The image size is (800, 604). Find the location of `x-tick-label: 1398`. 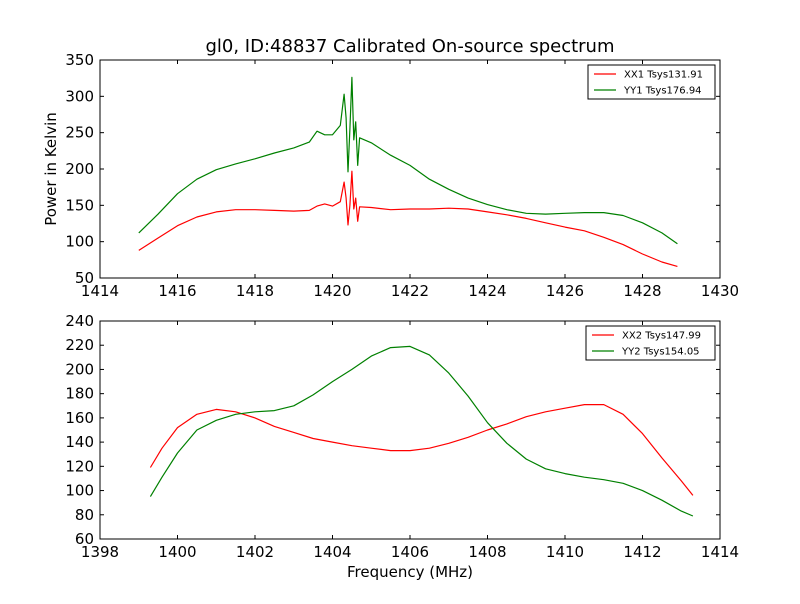

x-tick-label: 1398 is located at coordinates (100, 552).